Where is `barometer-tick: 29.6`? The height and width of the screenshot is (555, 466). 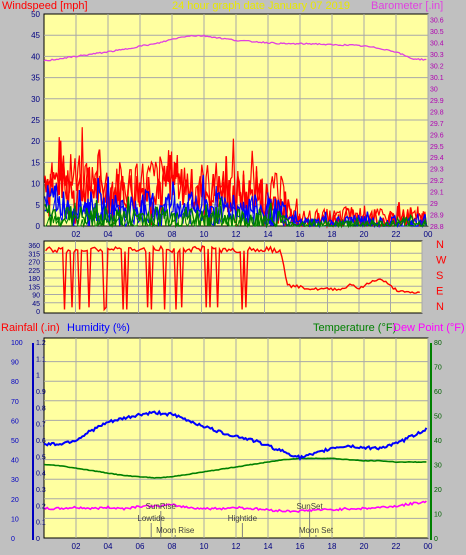
barometer-tick: 29.6 is located at coordinates (437, 135).